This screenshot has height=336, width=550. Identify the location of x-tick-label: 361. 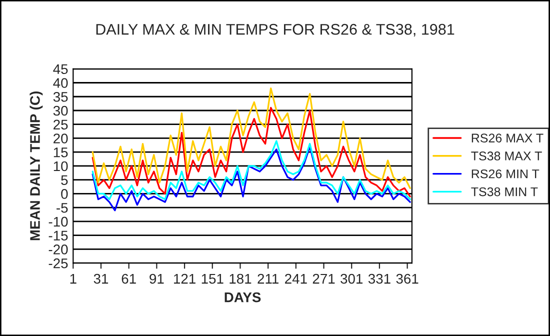
(407, 279).